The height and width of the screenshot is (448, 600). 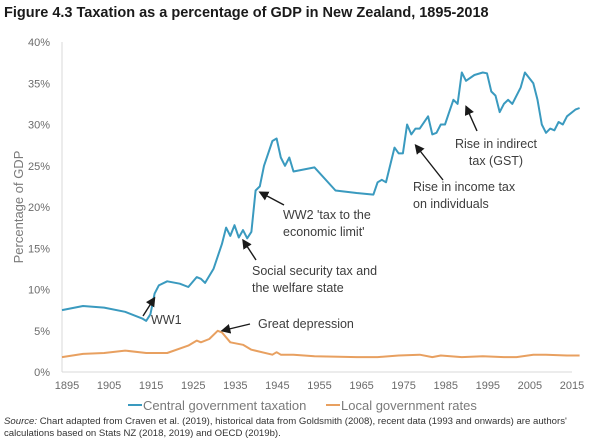 What do you see at coordinates (39, 84) in the screenshot?
I see `y-tick-label: 35%` at bounding box center [39, 84].